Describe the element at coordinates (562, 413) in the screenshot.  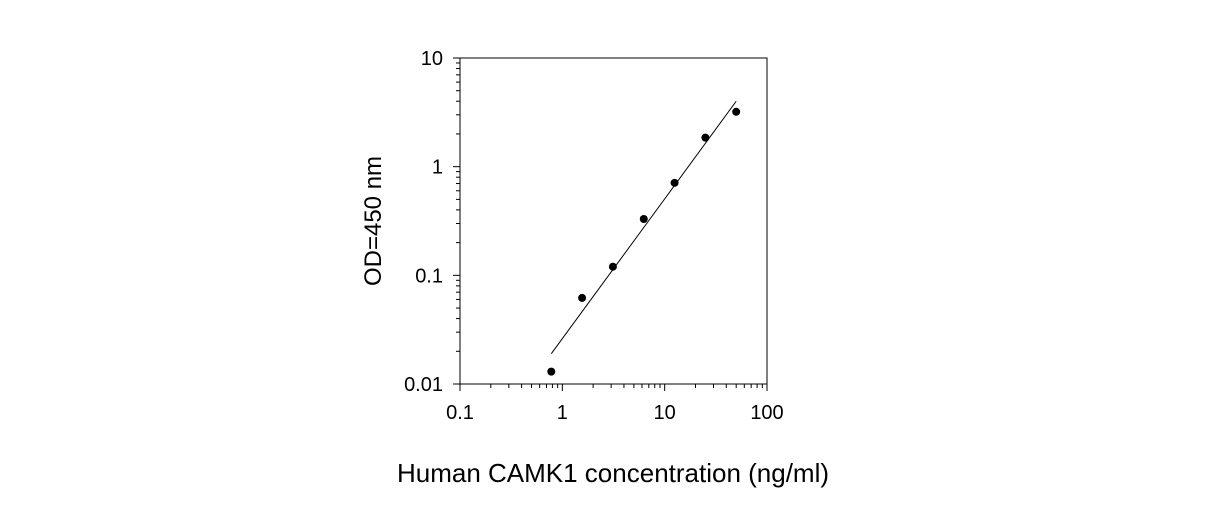
I see `x-tick-label: 1` at that location.